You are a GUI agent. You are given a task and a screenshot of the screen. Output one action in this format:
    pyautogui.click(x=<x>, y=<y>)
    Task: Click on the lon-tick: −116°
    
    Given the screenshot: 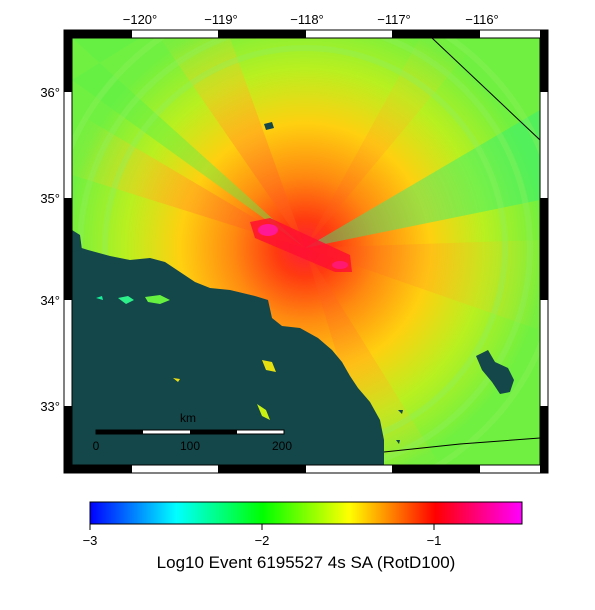 What is the action you would take?
    pyautogui.click(x=482, y=19)
    